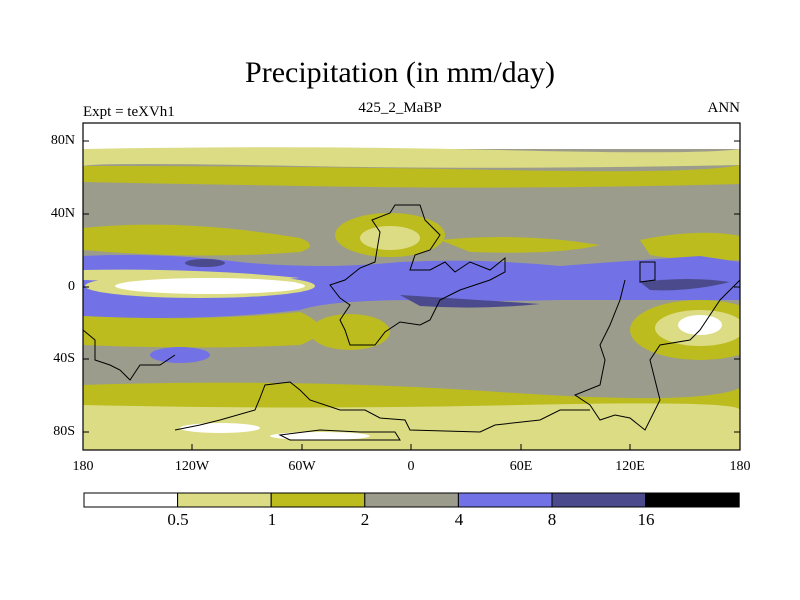 The image size is (800, 600). I want to click on period-label: 425_2_MaBP, so click(400, 108).